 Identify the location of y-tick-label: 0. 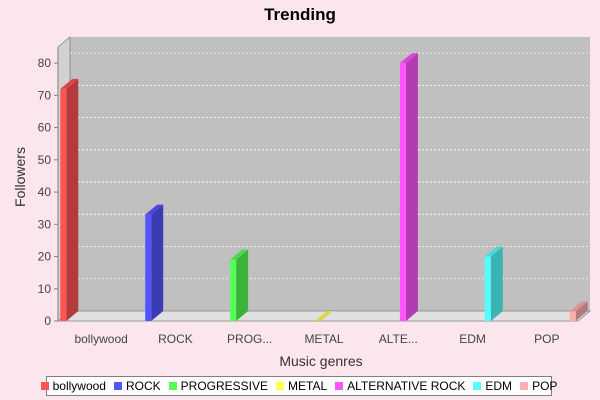
(47, 321).